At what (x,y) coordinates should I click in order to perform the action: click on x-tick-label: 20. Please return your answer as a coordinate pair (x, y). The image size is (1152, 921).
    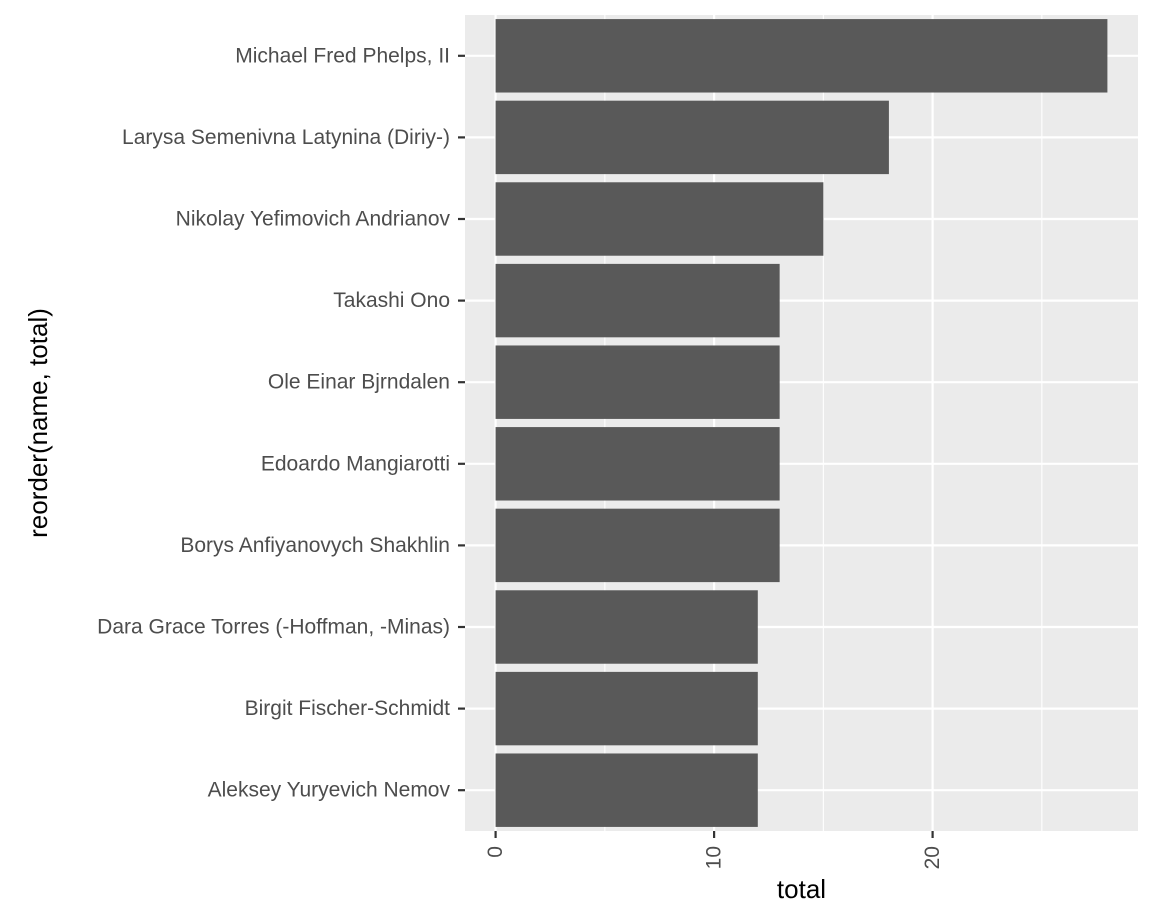
    Looking at the image, I should click on (932, 857).